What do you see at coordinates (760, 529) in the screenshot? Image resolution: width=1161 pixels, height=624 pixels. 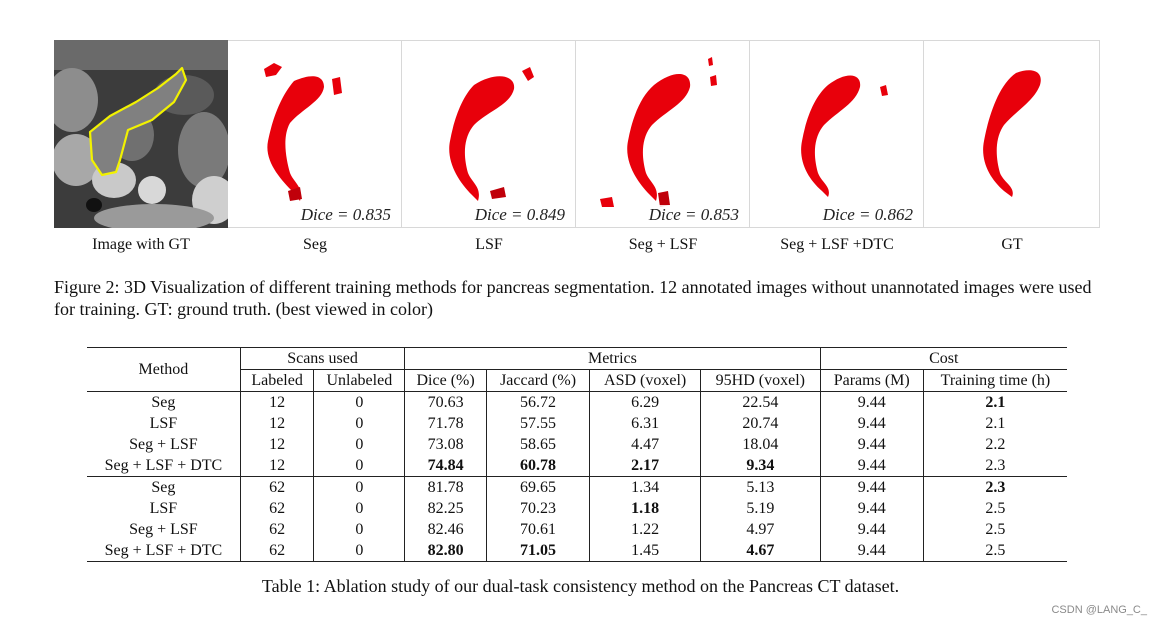 I see `table-cell-hd95: 4.97` at bounding box center [760, 529].